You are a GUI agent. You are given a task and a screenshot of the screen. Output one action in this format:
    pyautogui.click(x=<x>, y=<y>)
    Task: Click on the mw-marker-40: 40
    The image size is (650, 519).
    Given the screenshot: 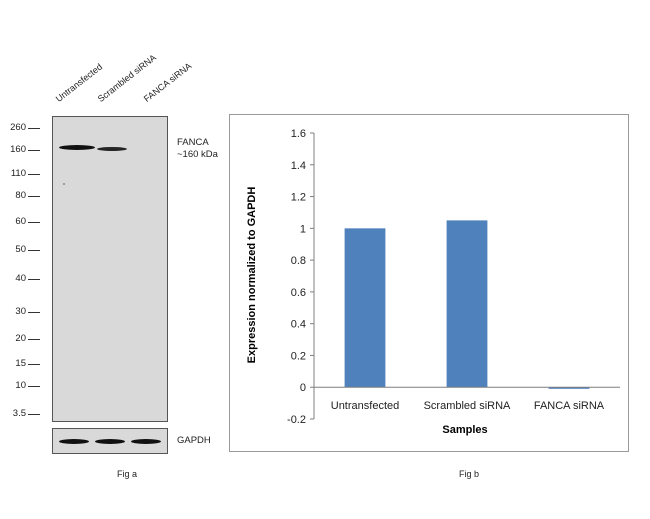 What is the action you would take?
    pyautogui.click(x=20, y=278)
    